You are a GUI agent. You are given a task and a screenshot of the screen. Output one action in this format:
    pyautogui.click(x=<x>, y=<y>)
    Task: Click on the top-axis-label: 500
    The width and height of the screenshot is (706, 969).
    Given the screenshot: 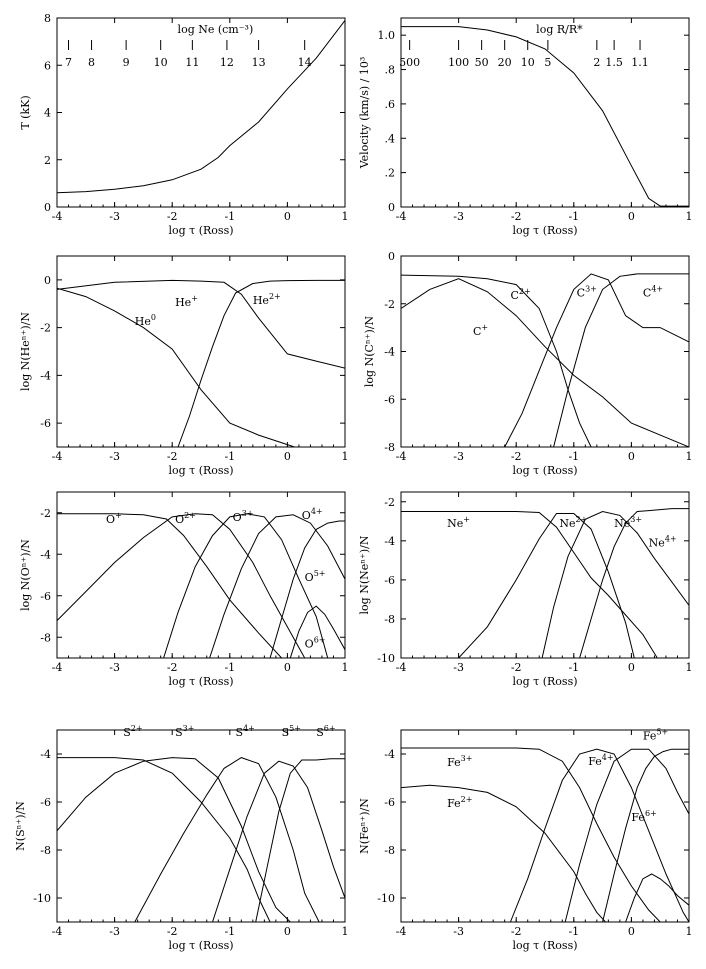 What is the action you would take?
    pyautogui.click(x=409, y=62)
    